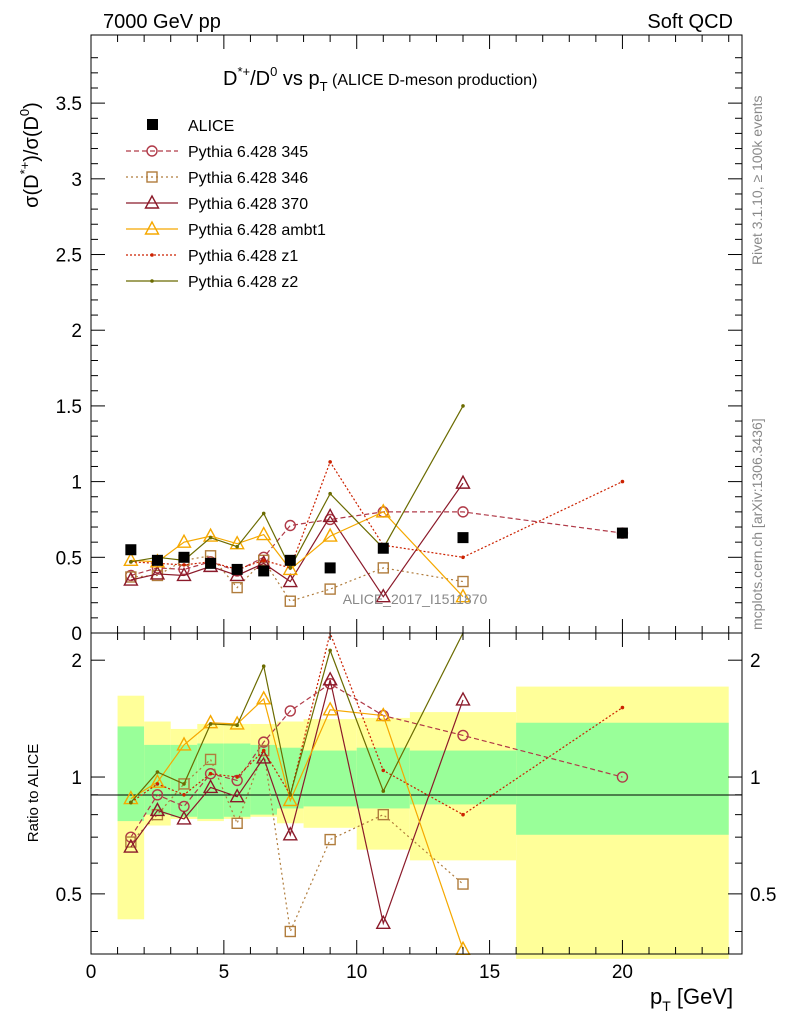 The height and width of the screenshot is (1024, 786). What do you see at coordinates (30, 155) in the screenshot?
I see `svg-text: σ(D*+)/σ(D0)` at bounding box center [30, 155].